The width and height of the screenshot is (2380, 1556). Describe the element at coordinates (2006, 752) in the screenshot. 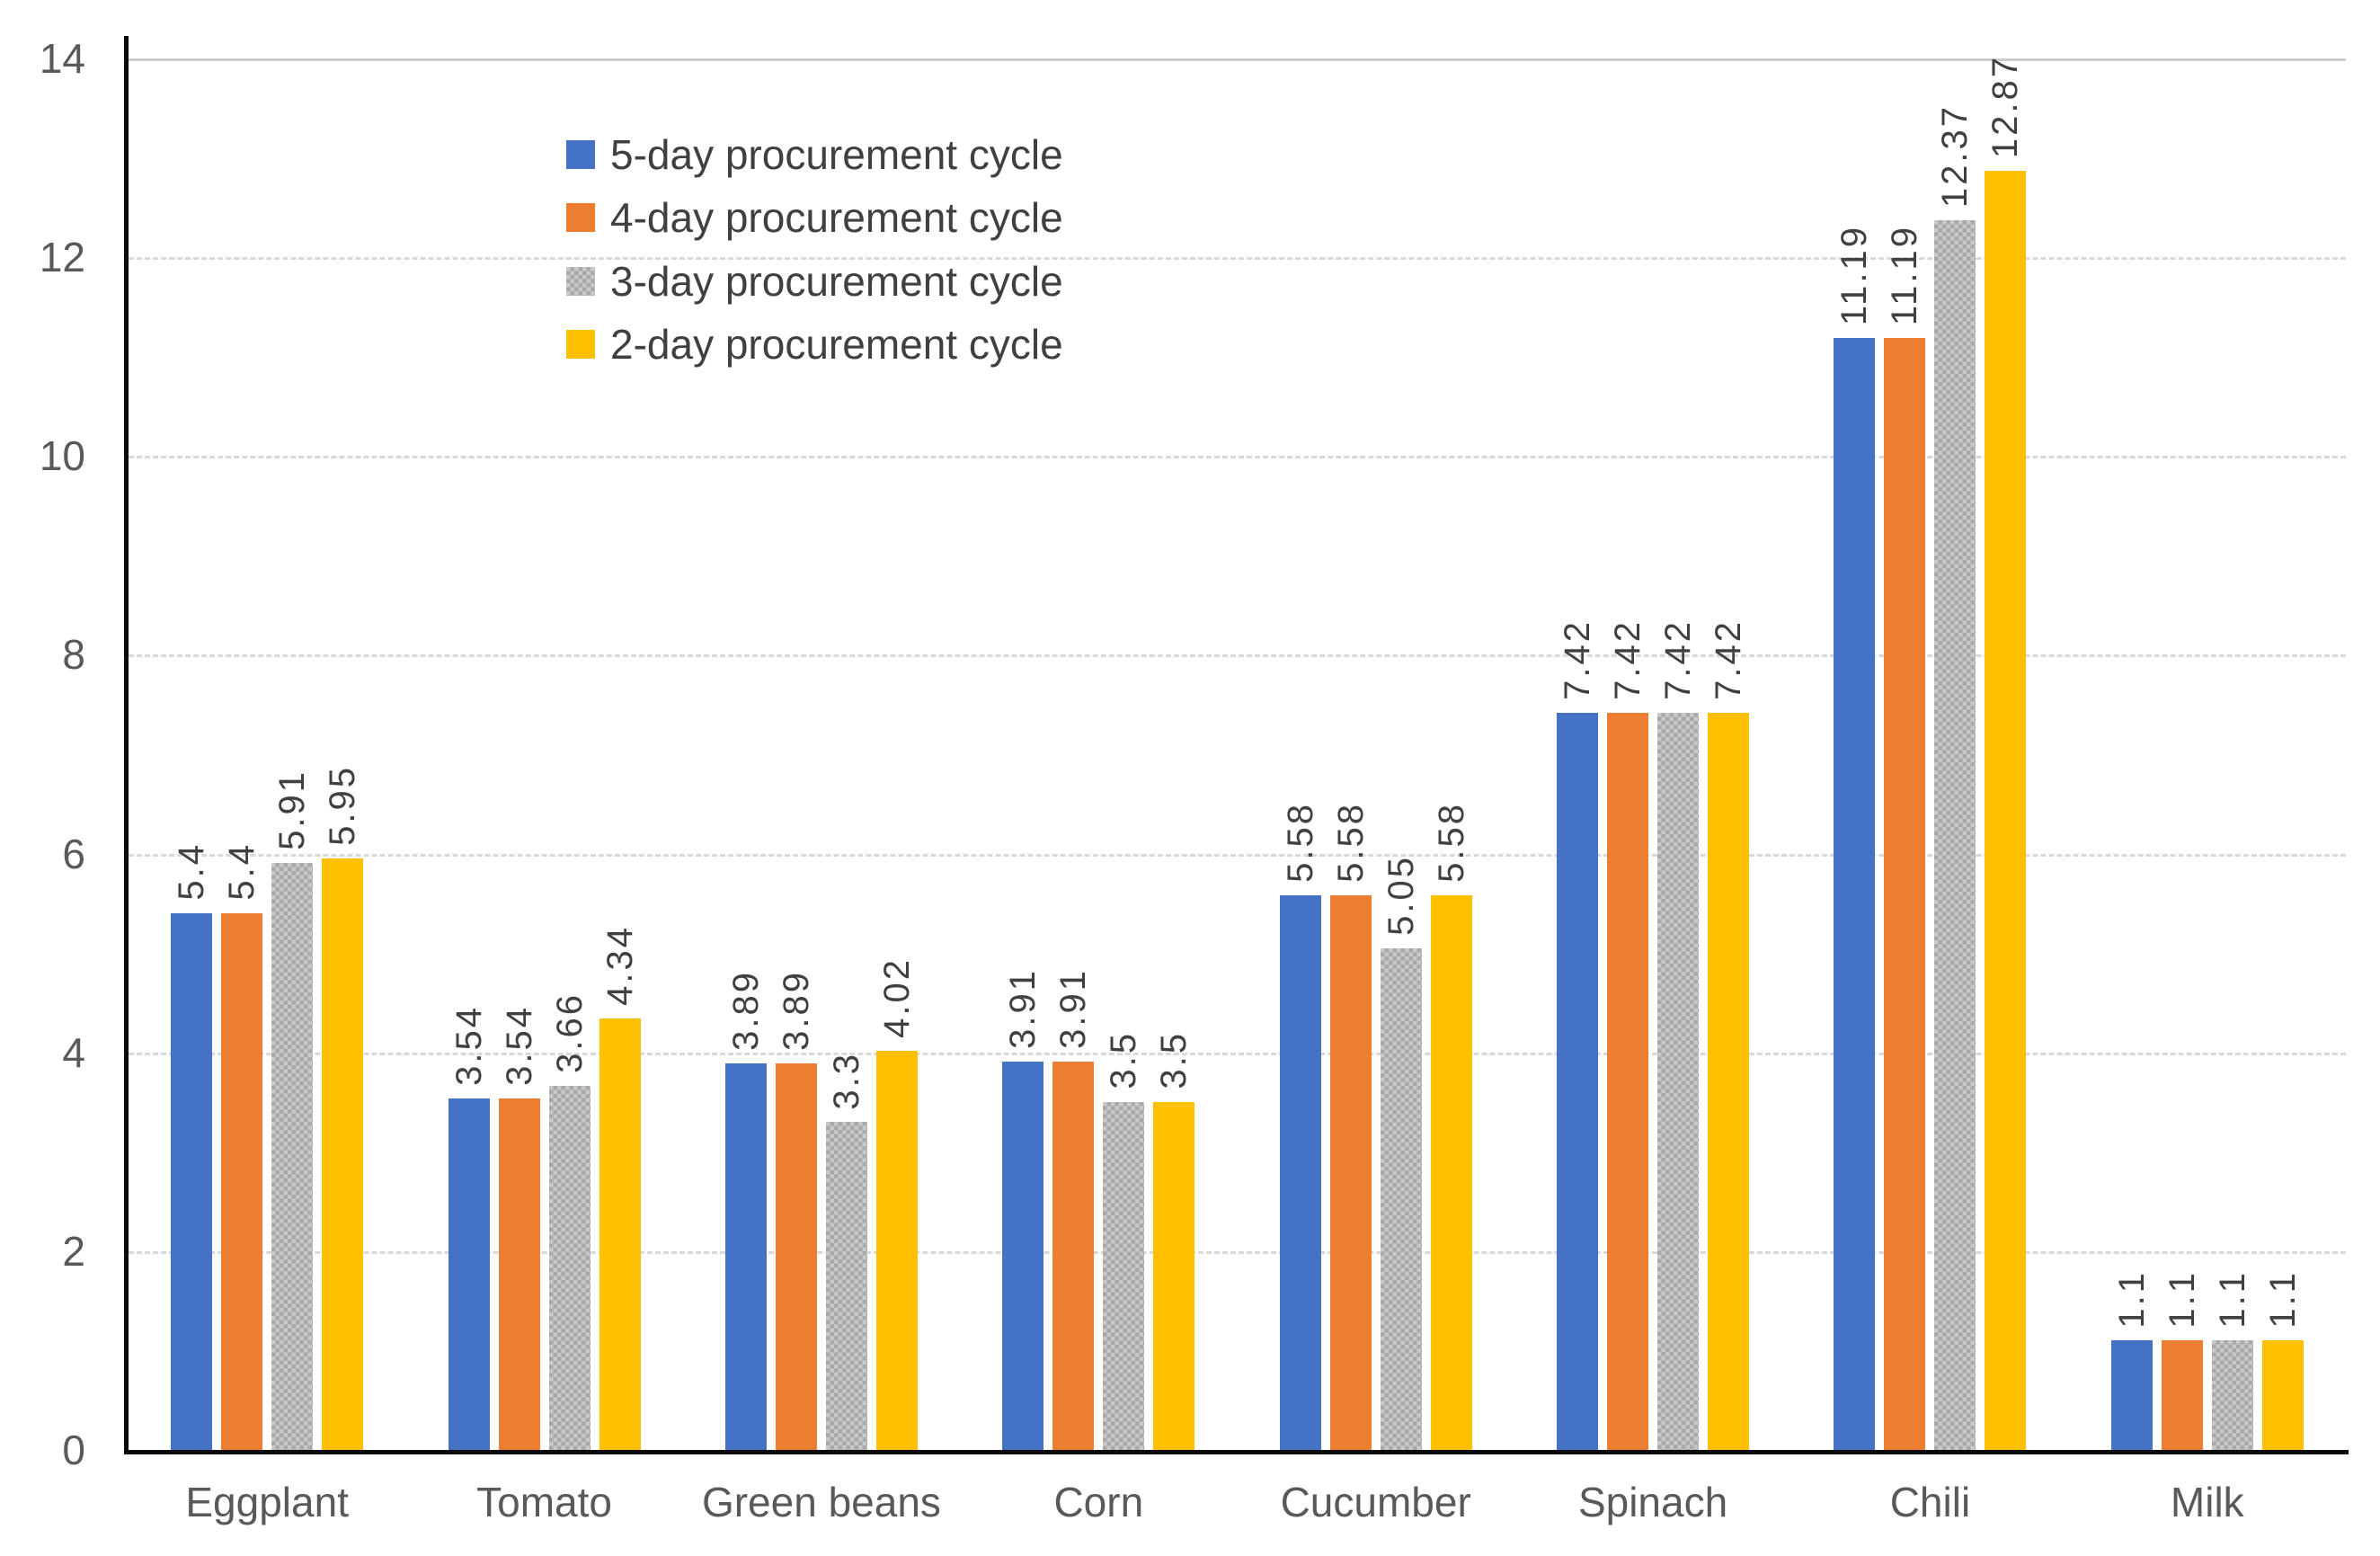

I see `bar-chili-series-4: 12.87` at that location.